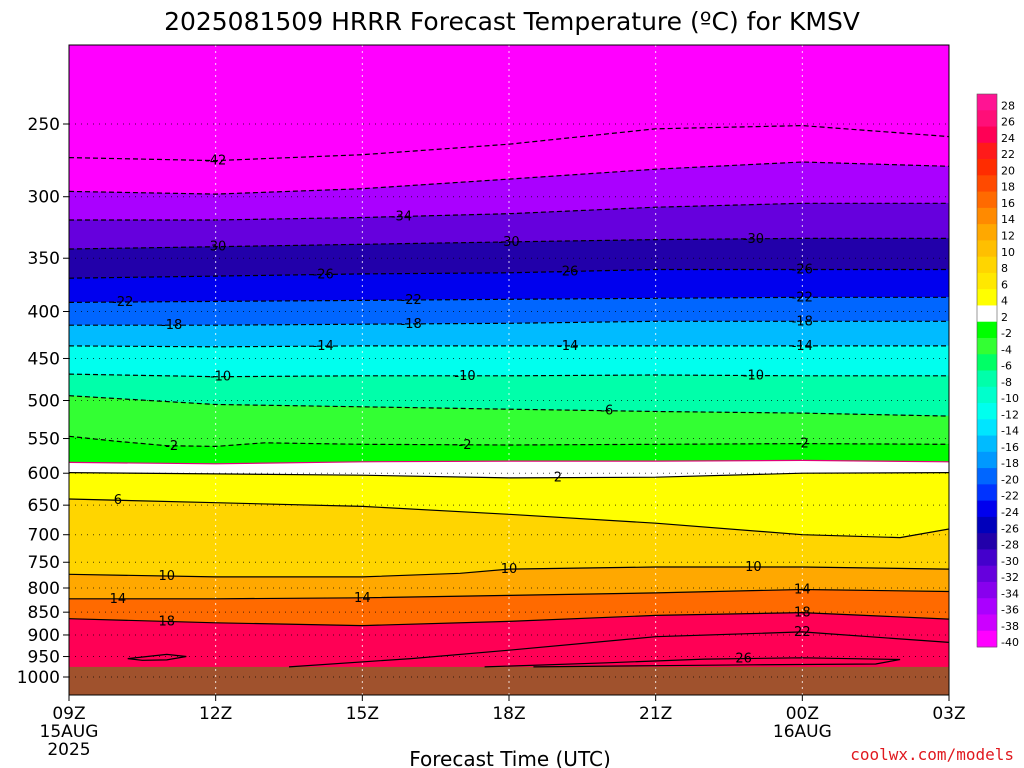  What do you see at coordinates (215, 714) in the screenshot?
I see `x-tick-label: 12Z` at bounding box center [215, 714].